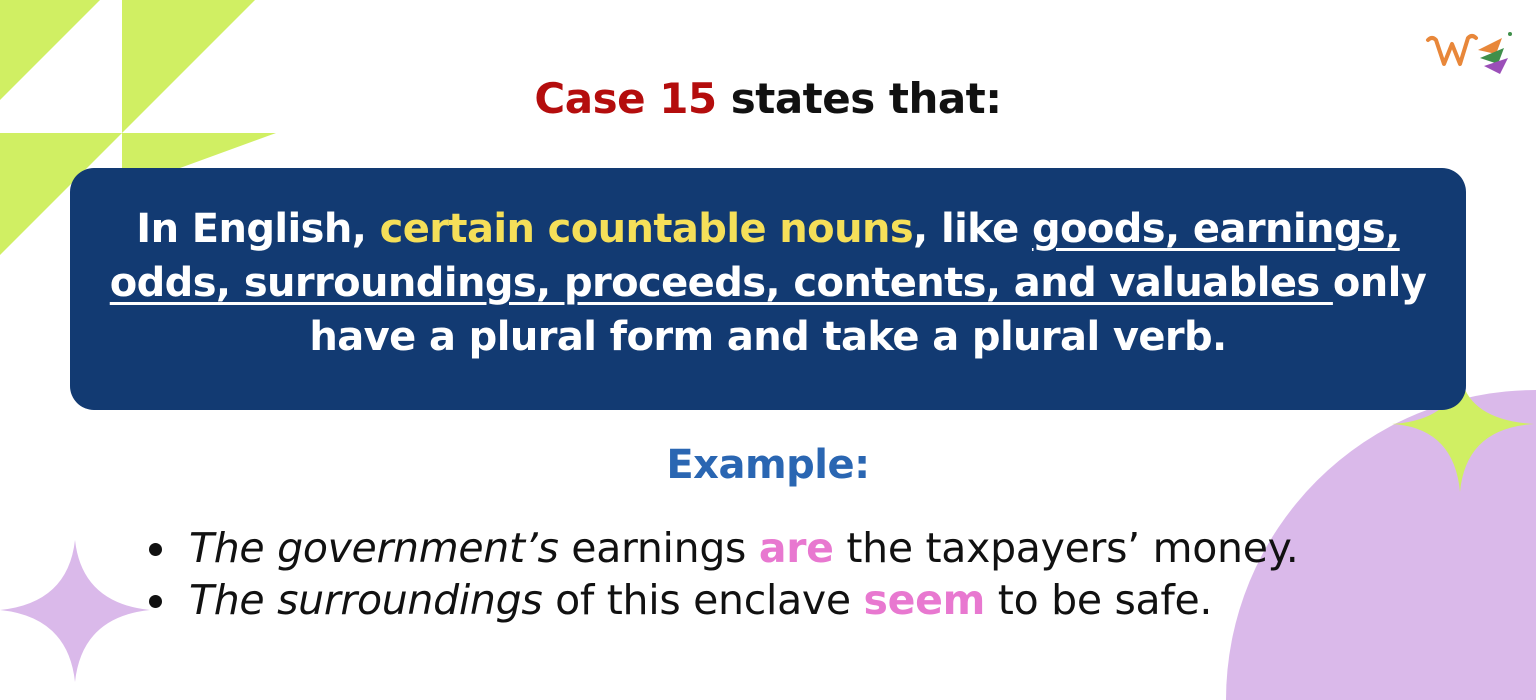 Image resolution: width=1536 pixels, height=700 pixels. Describe the element at coordinates (924, 600) in the screenshot. I see `example-verb: seem` at that location.